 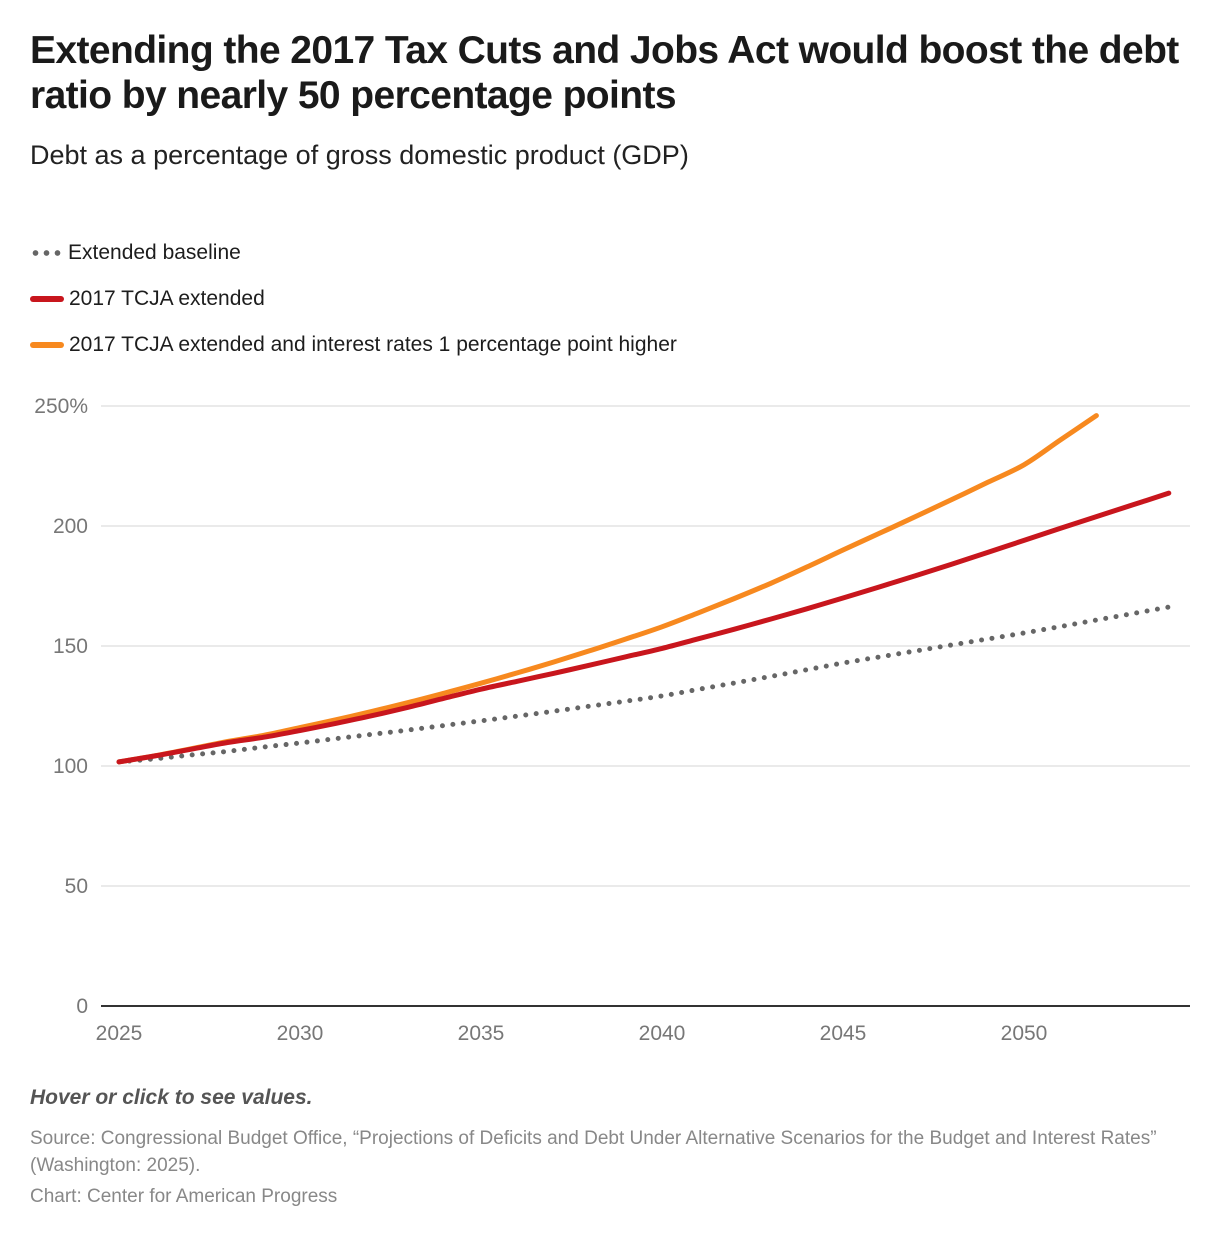 What do you see at coordinates (843, 1033) in the screenshot?
I see `x-tick-label: 2045` at bounding box center [843, 1033].